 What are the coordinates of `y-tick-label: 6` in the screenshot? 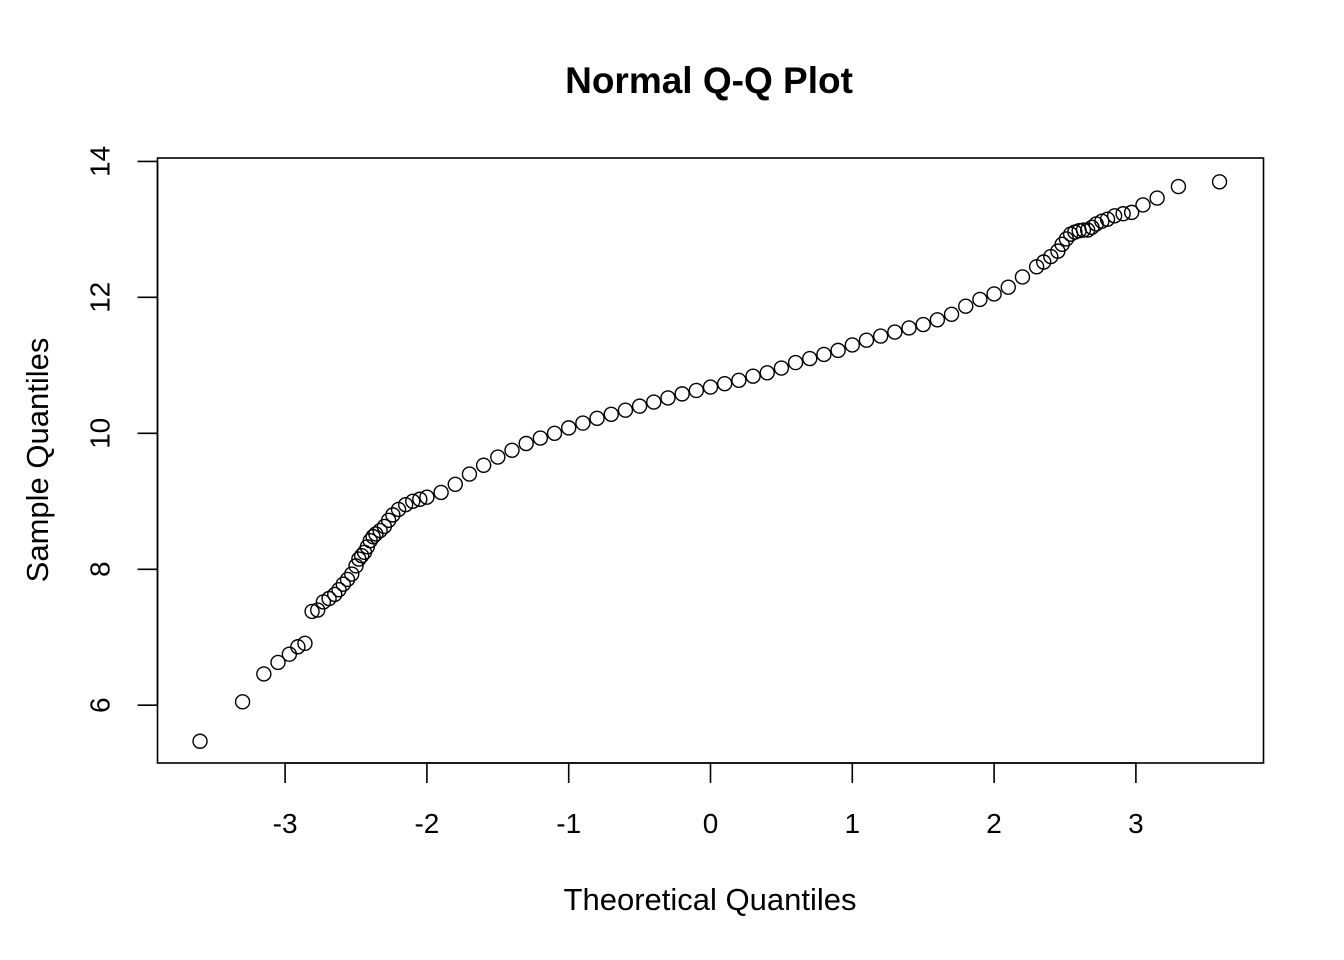 It's located at (100, 705).